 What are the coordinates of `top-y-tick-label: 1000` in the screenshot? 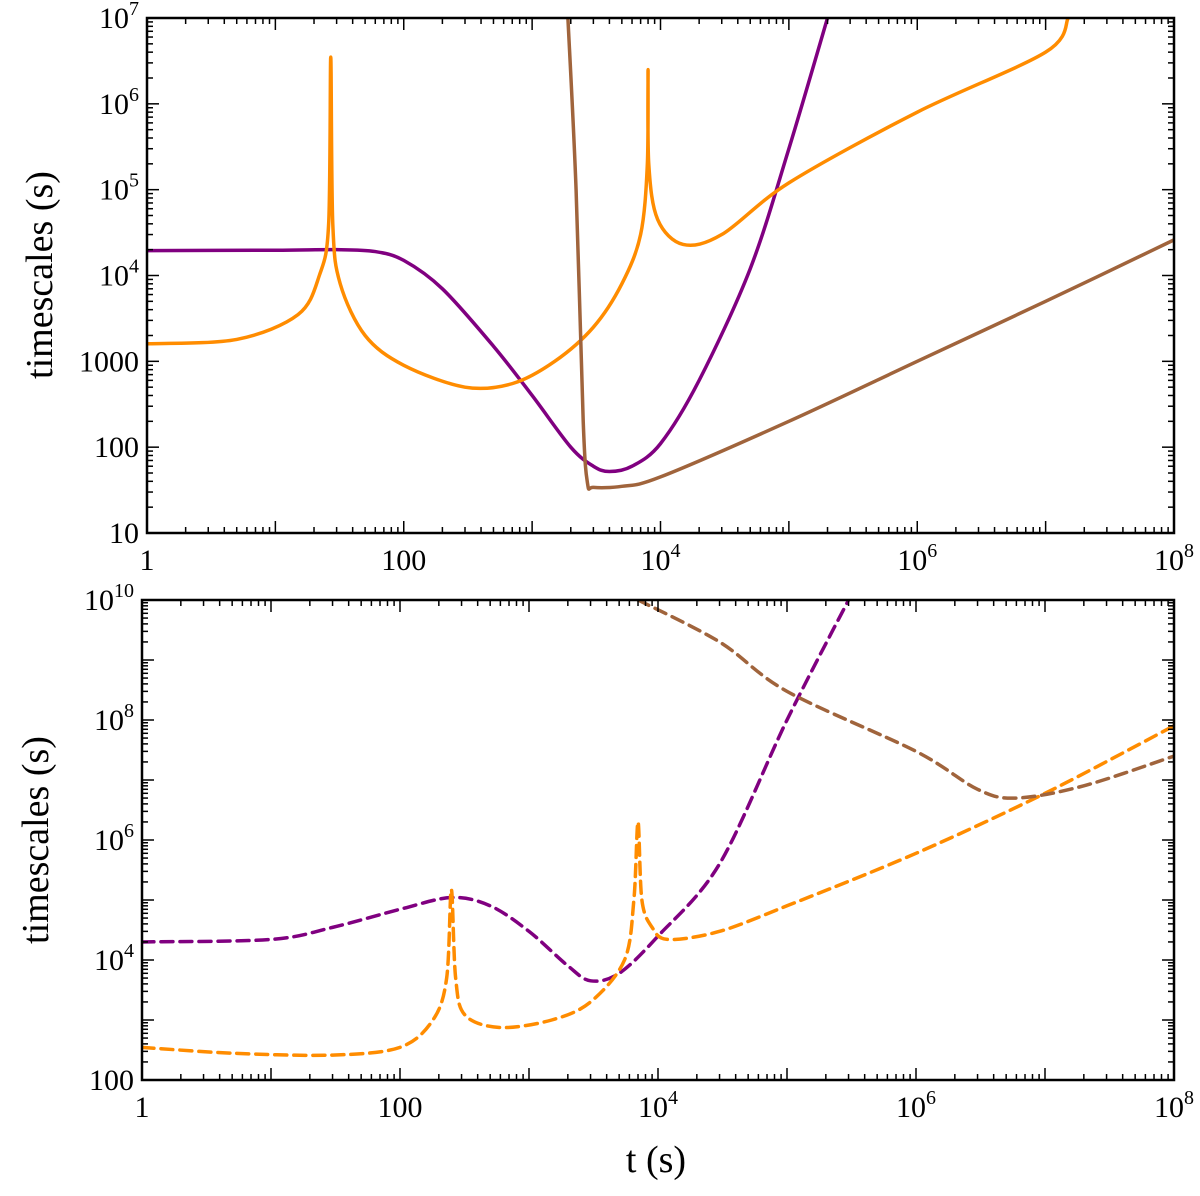 It's located at (109, 361).